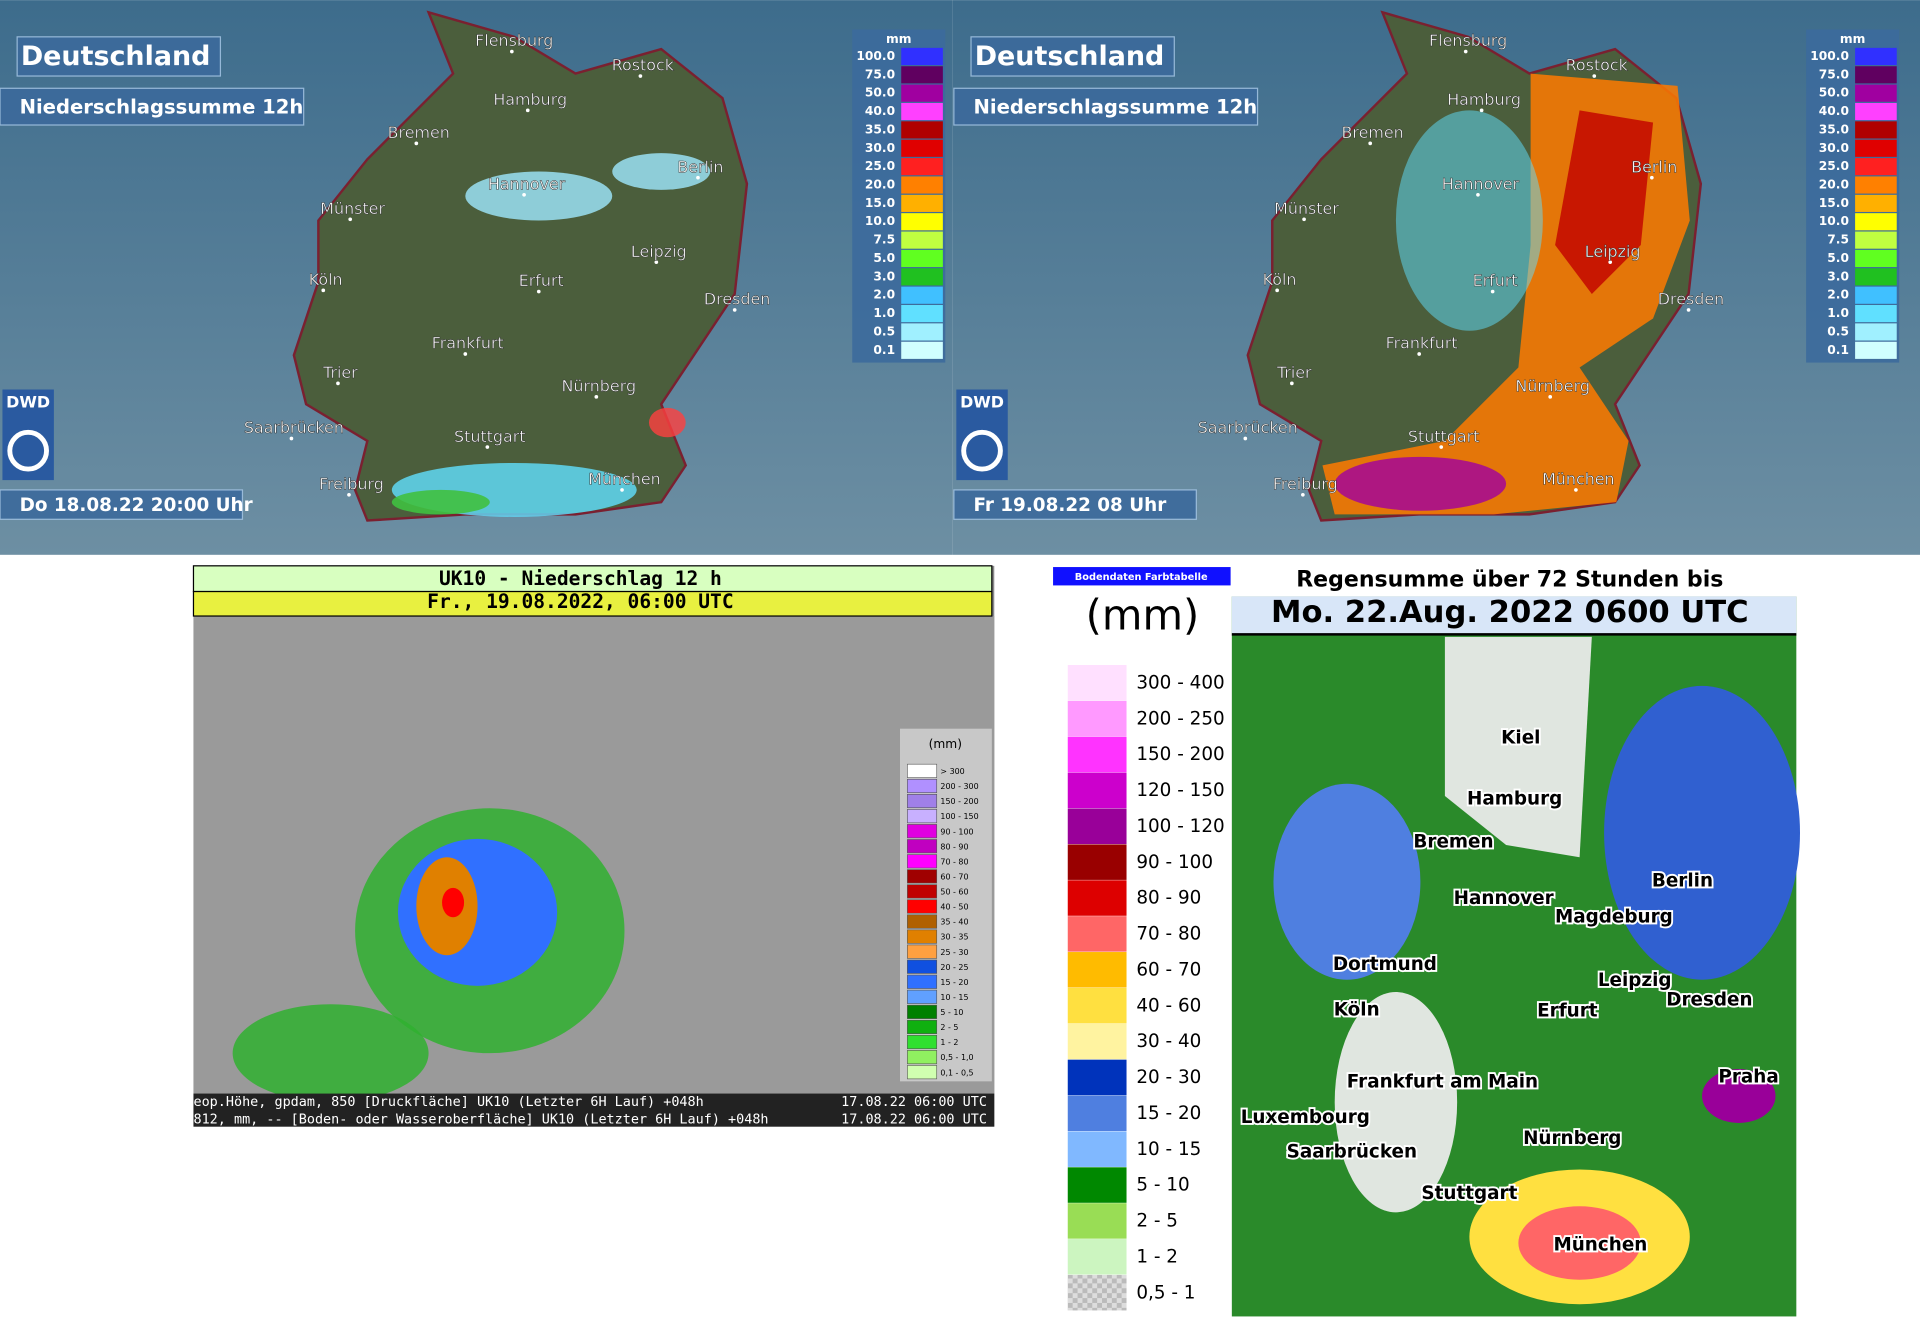 This screenshot has width=1920, height=1319. What do you see at coordinates (954, 982) in the screenshot?
I see `legend-label: 15 - 20` at bounding box center [954, 982].